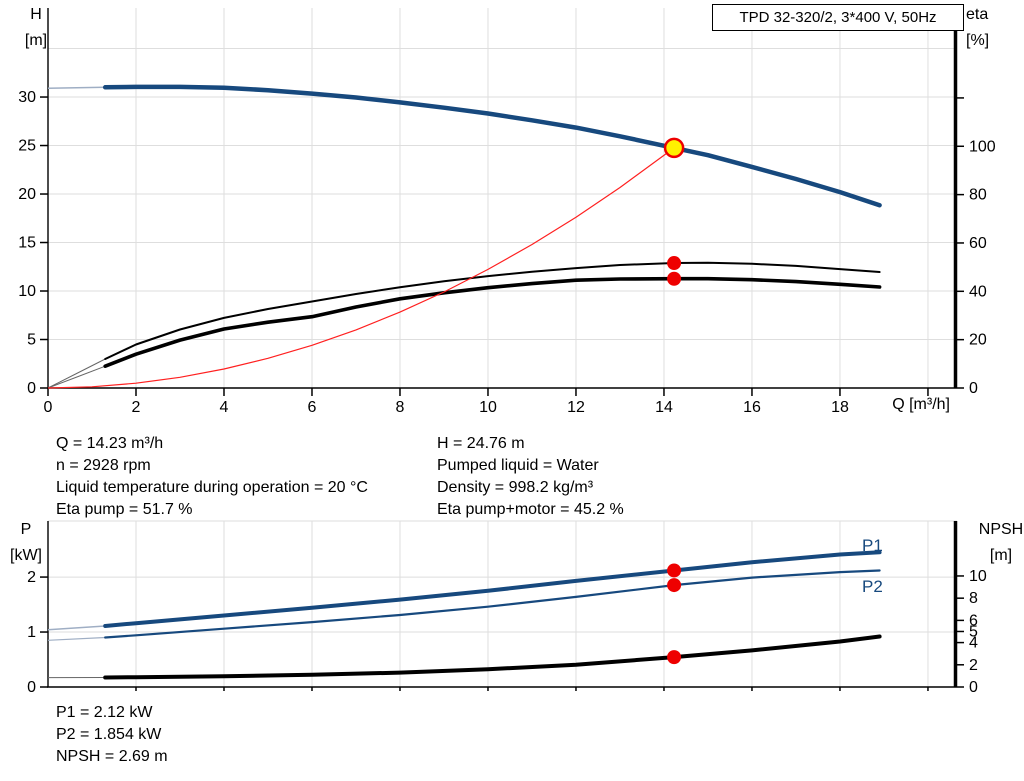 The width and height of the screenshot is (1024, 781). Describe the element at coordinates (840, 407) in the screenshot. I see `x-tick-label: 18` at that location.